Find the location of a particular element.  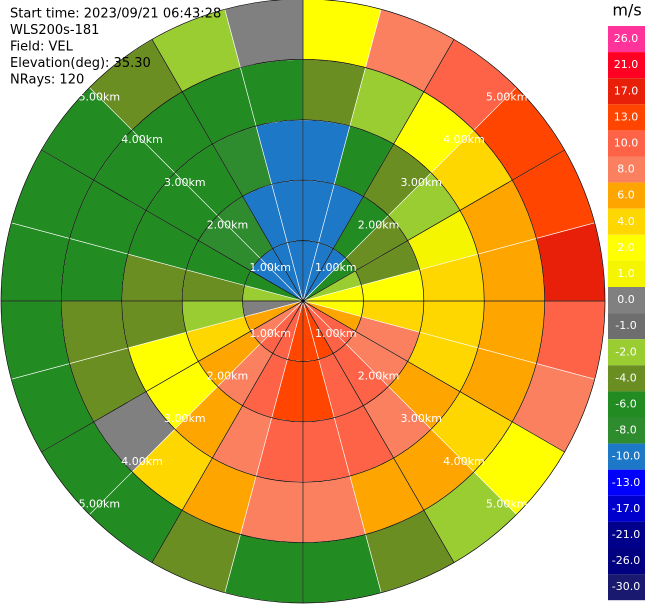

colorbar-label: 13.0 is located at coordinates (626, 116).